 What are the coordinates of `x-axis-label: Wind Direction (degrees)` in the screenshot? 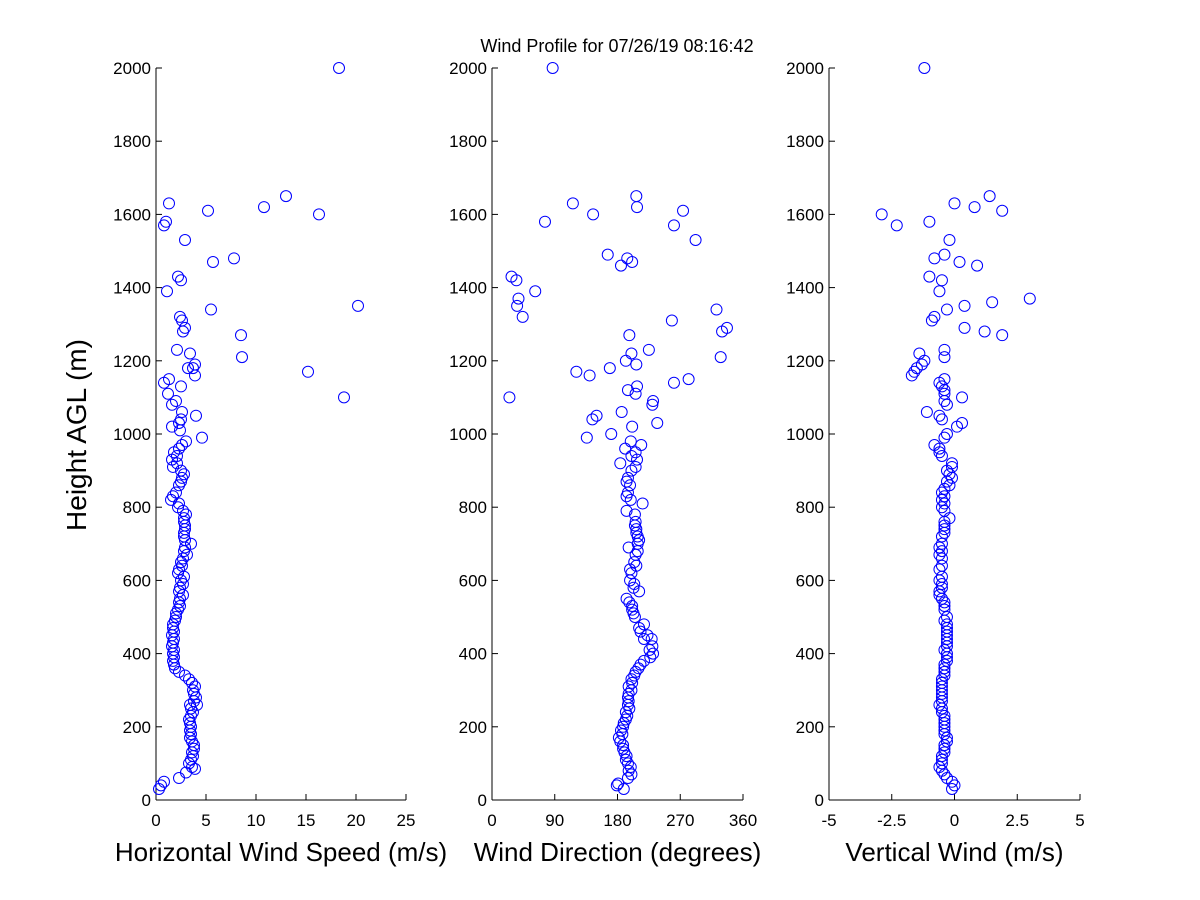 It's located at (618, 852).